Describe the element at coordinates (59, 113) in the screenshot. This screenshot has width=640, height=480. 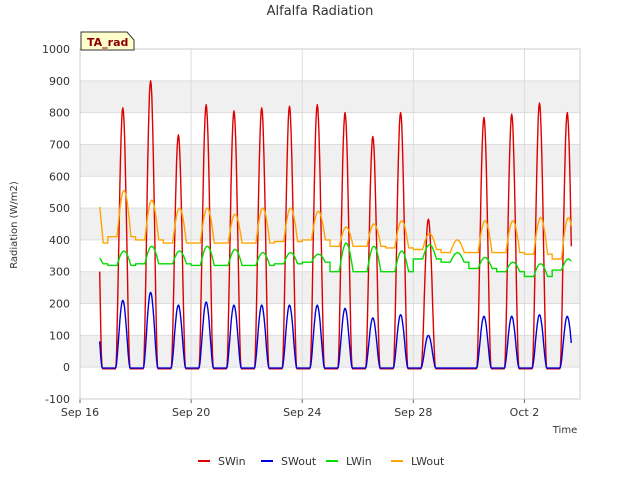
I see `y-tick-label: 800` at that location.